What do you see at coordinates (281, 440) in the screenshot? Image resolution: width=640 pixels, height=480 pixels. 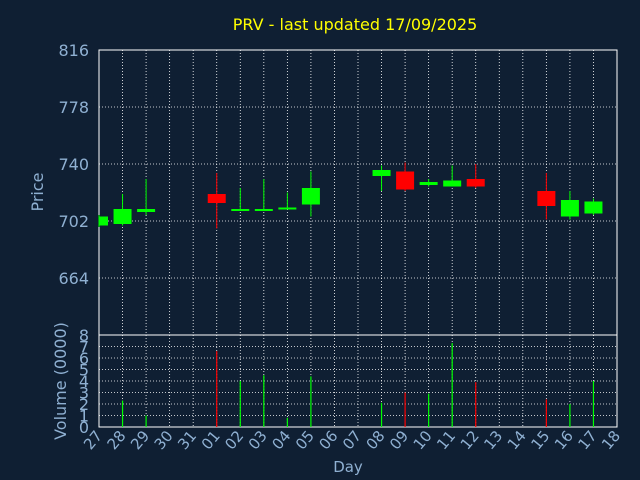 I see `day-tick-label: 04` at bounding box center [281, 440].